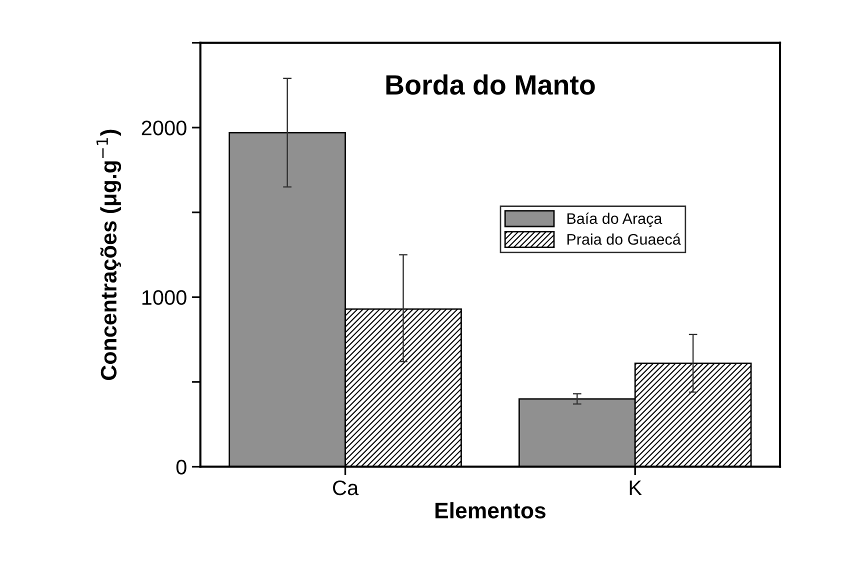  I want to click on x-tick-label: K, so click(636, 488).